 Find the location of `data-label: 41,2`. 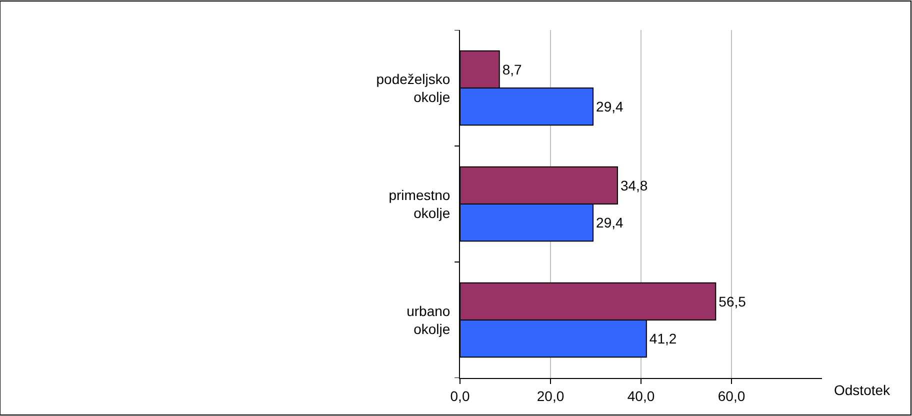

data-label: 41,2 is located at coordinates (663, 338).